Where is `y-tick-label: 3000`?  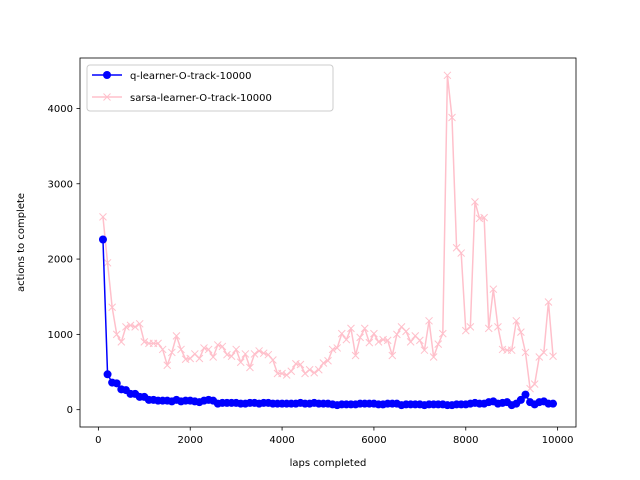
y-tick-label: 3000 is located at coordinates (60, 184).